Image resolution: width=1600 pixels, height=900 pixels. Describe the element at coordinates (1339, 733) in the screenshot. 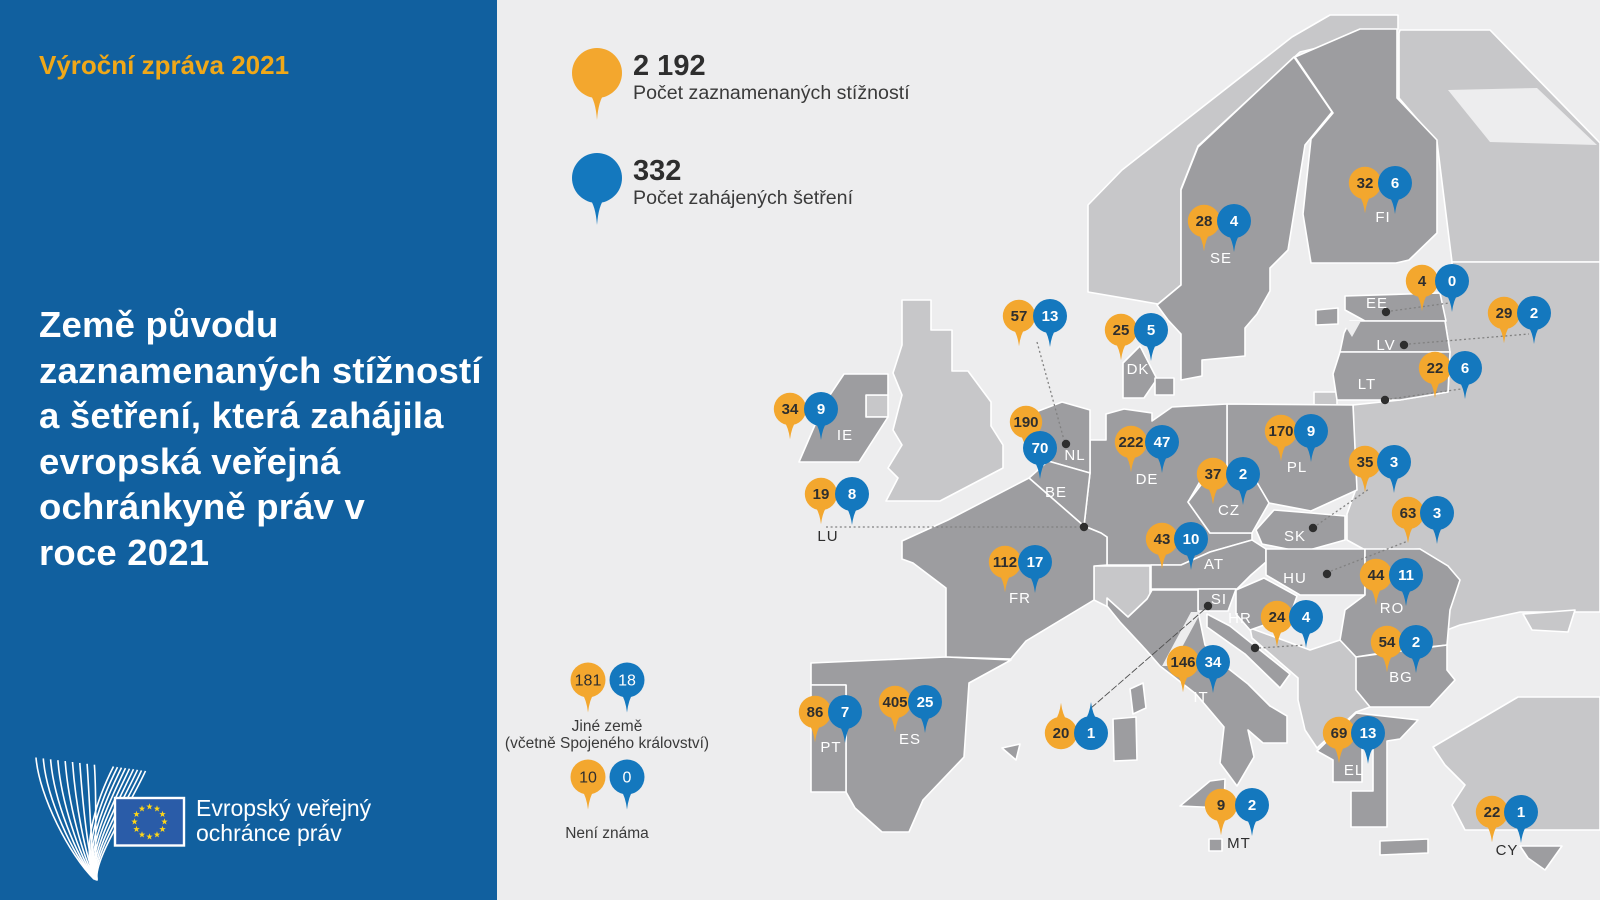

I see `svg-text: 69` at that location.